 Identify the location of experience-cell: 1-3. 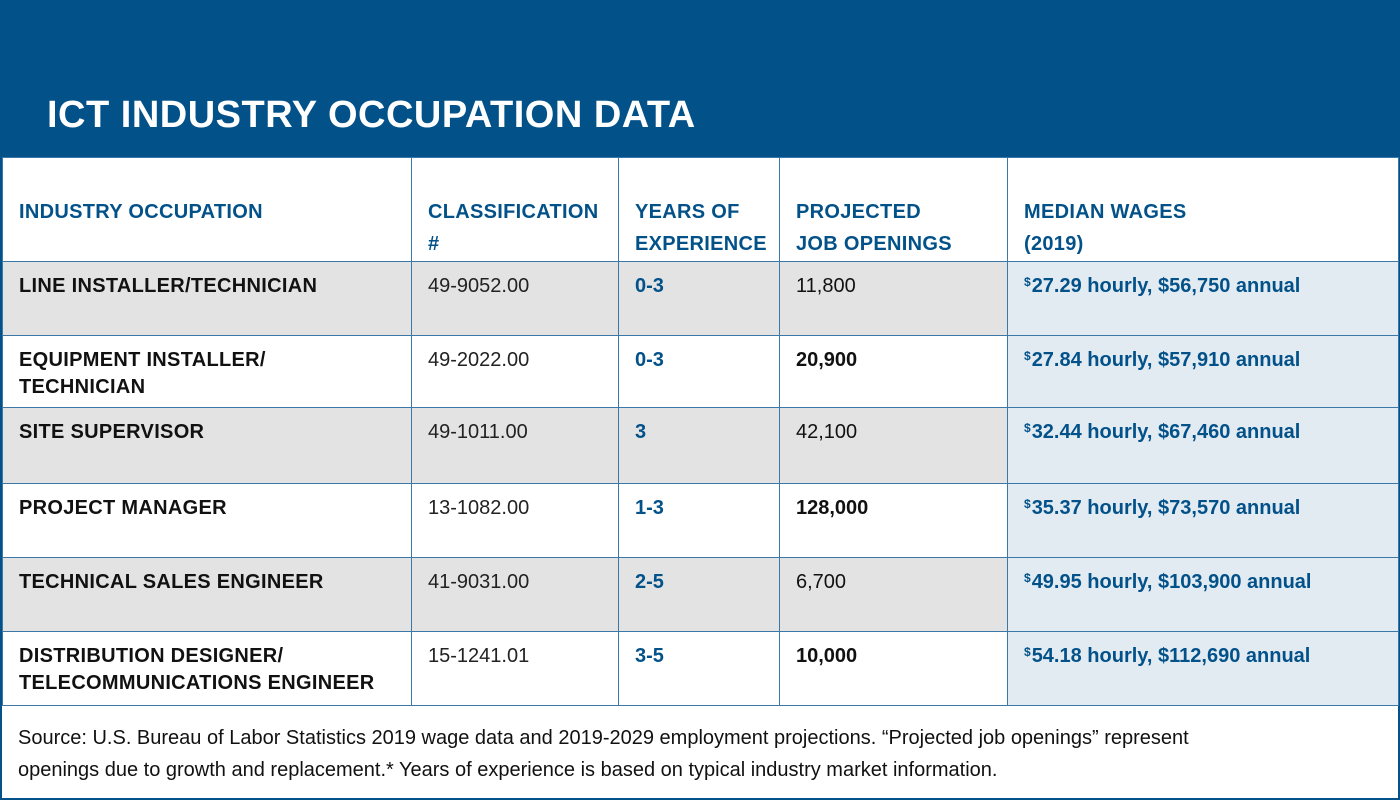
(699, 520).